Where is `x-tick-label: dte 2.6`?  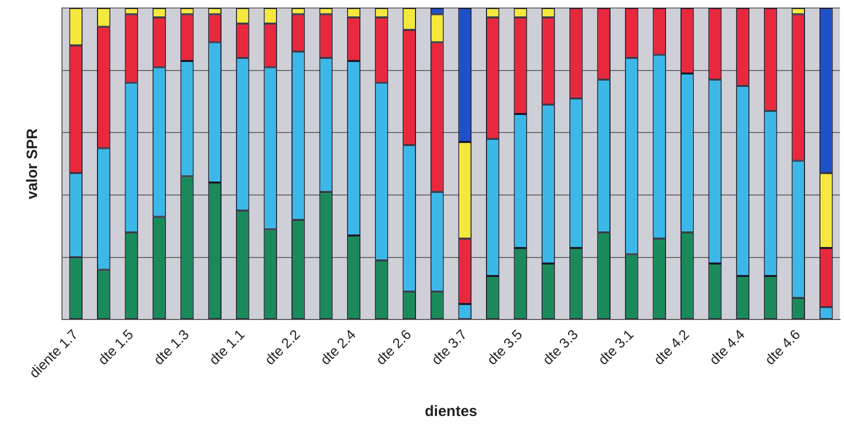 x-tick-label: dte 2.6 is located at coordinates (393, 347).